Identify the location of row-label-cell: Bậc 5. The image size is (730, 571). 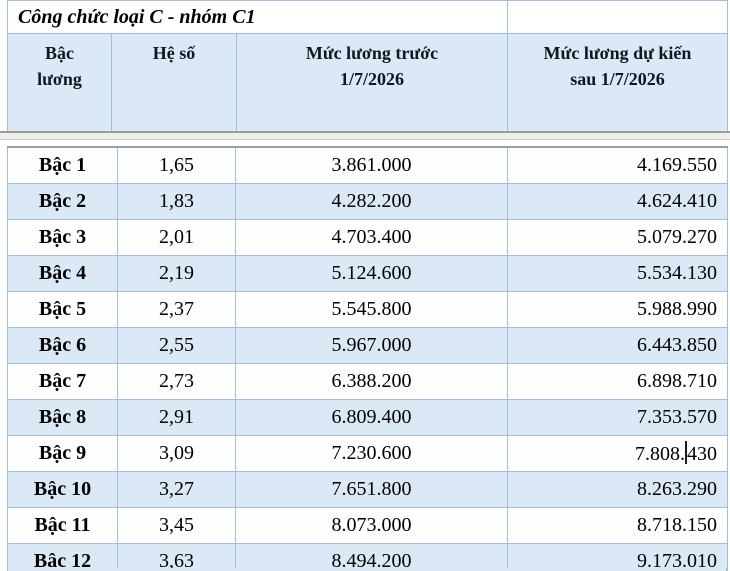
(62, 309).